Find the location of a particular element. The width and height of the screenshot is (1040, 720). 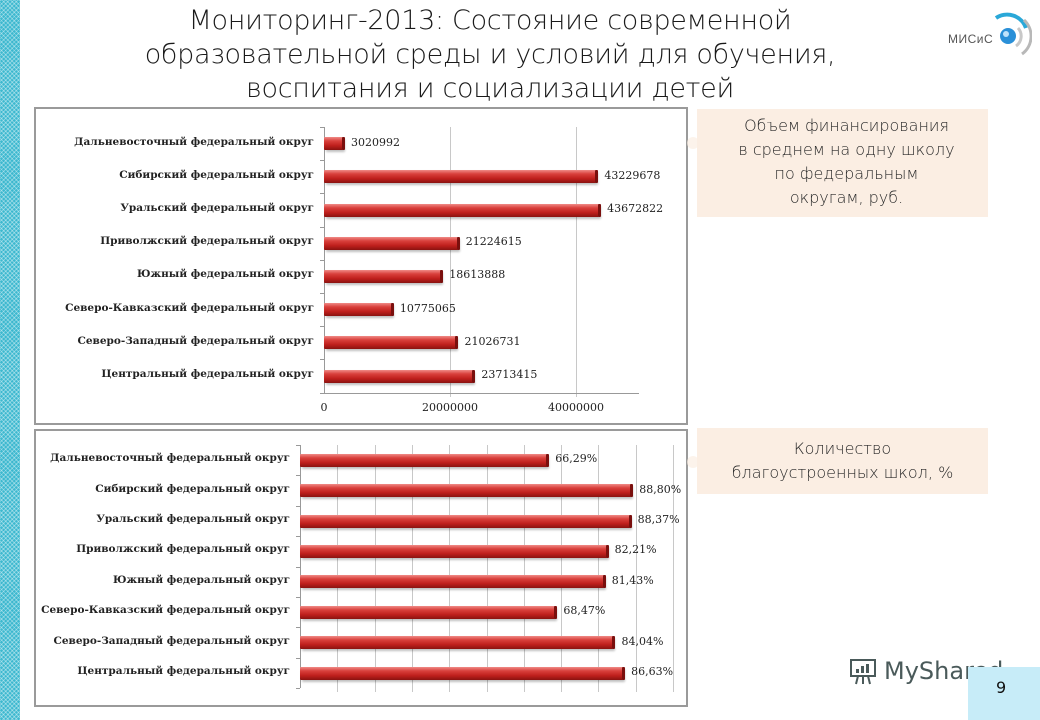

value-label: 21026731 is located at coordinates (492, 341).